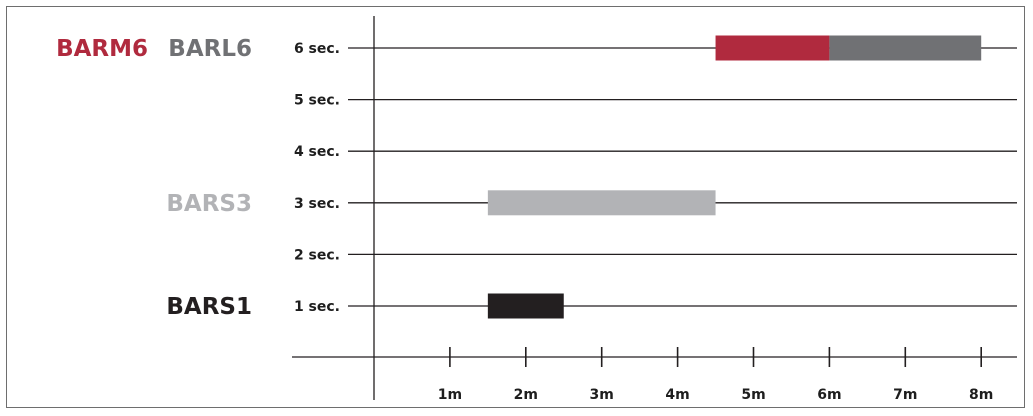 The height and width of the screenshot is (416, 1033). What do you see at coordinates (526, 395) in the screenshot?
I see `x-tick-label-2m: 2m` at bounding box center [526, 395].